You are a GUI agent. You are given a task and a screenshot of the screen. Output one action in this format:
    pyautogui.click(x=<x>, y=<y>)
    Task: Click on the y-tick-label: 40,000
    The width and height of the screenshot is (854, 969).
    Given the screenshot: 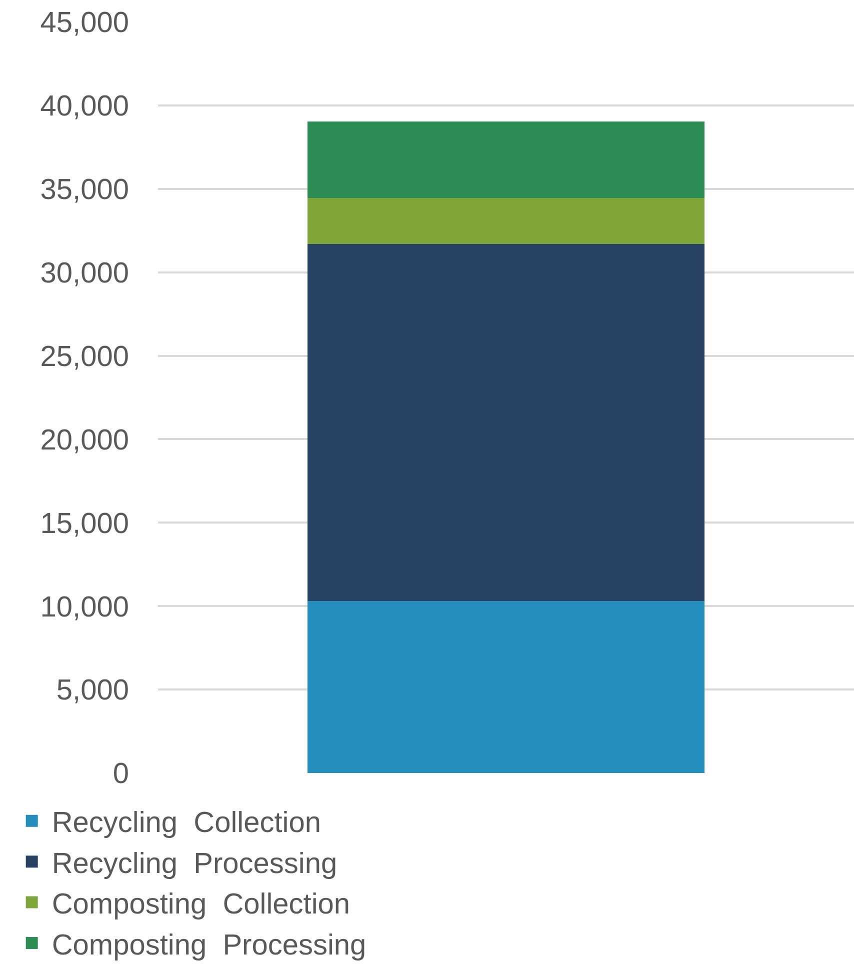 What is the action you would take?
    pyautogui.click(x=84, y=106)
    